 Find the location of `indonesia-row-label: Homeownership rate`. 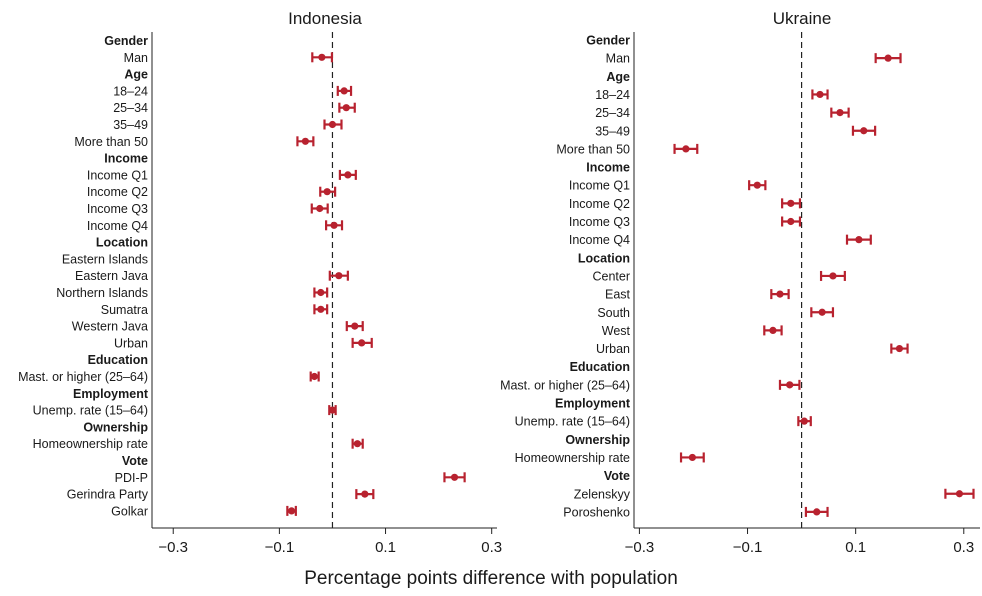

indonesia-row-label: Homeownership rate is located at coordinates (90, 444).